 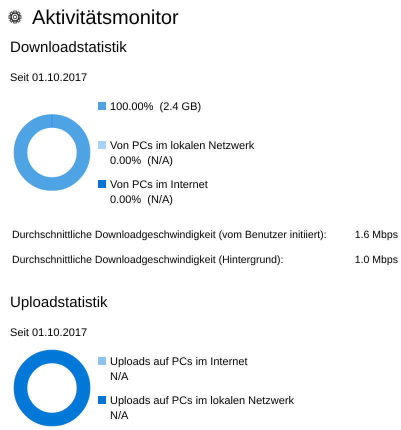 I want to click on text: 1.6 Mbps, so click(x=376, y=235).